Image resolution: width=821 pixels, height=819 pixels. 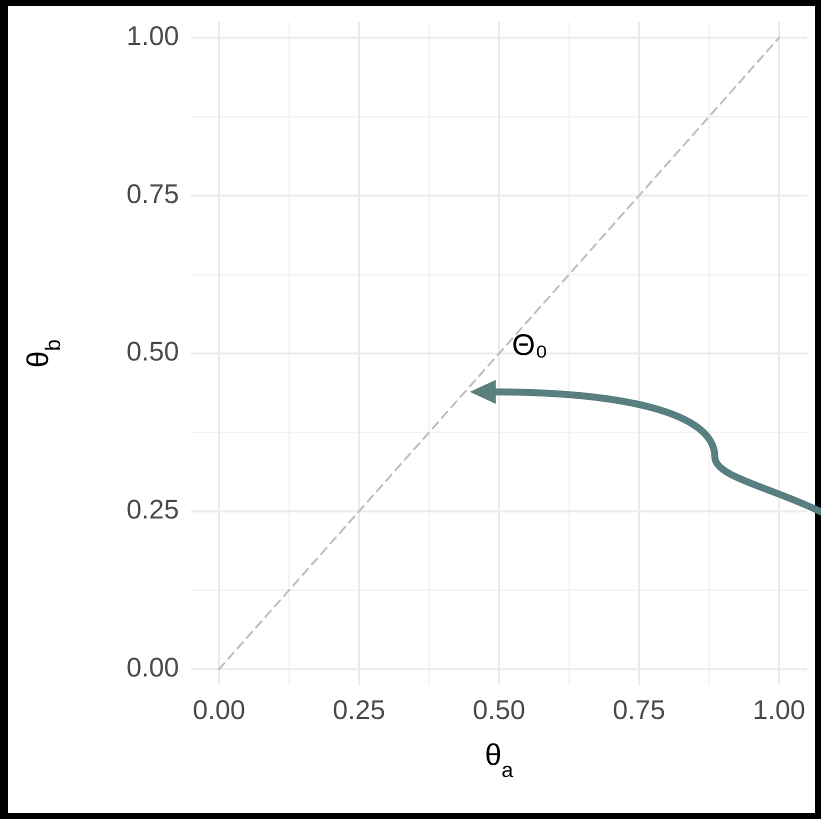 What do you see at coordinates (152, 509) in the screenshot?
I see `y-tick-label: 0.25` at bounding box center [152, 509].